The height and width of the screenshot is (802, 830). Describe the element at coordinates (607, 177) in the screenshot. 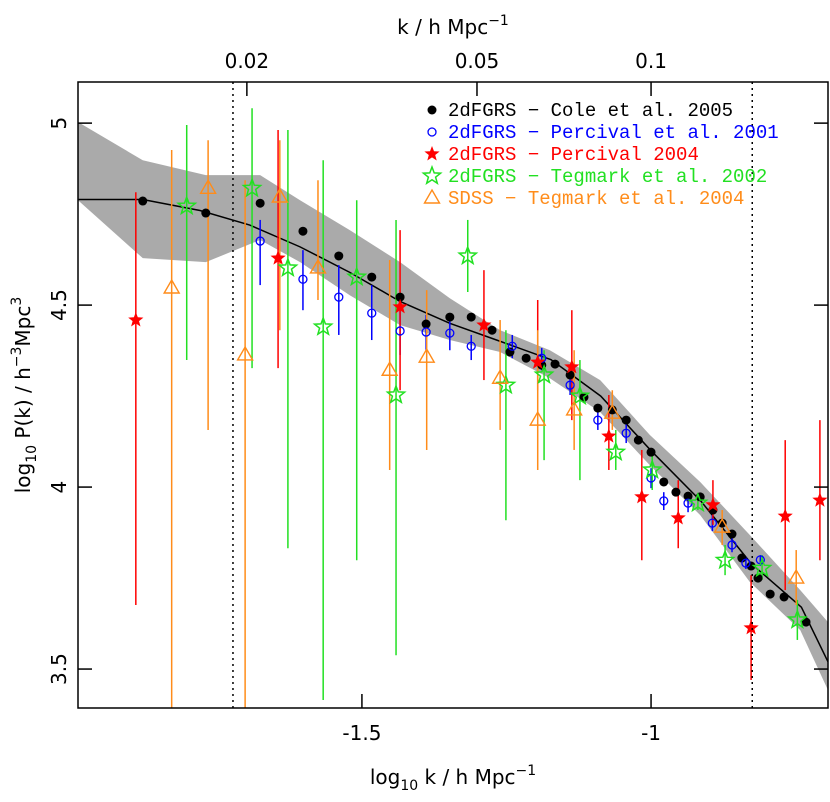

I see `legend-label: 2dFGRS − Tegmark et al. 2002` at that location.